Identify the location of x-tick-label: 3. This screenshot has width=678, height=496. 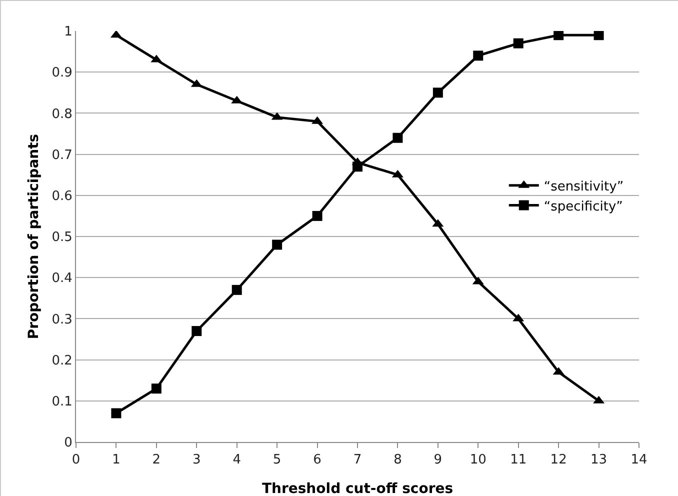
(196, 460).